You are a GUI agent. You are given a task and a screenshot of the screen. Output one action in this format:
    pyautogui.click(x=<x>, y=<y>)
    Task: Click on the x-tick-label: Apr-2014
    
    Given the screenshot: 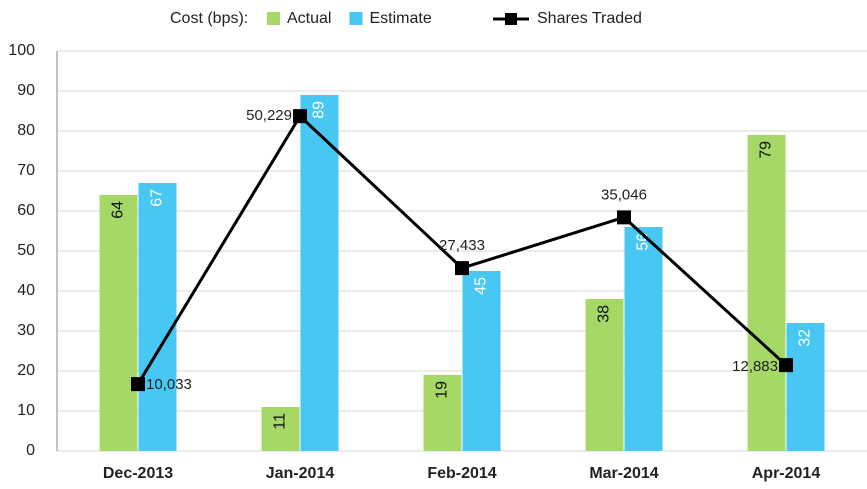 What is the action you would take?
    pyautogui.click(x=786, y=473)
    